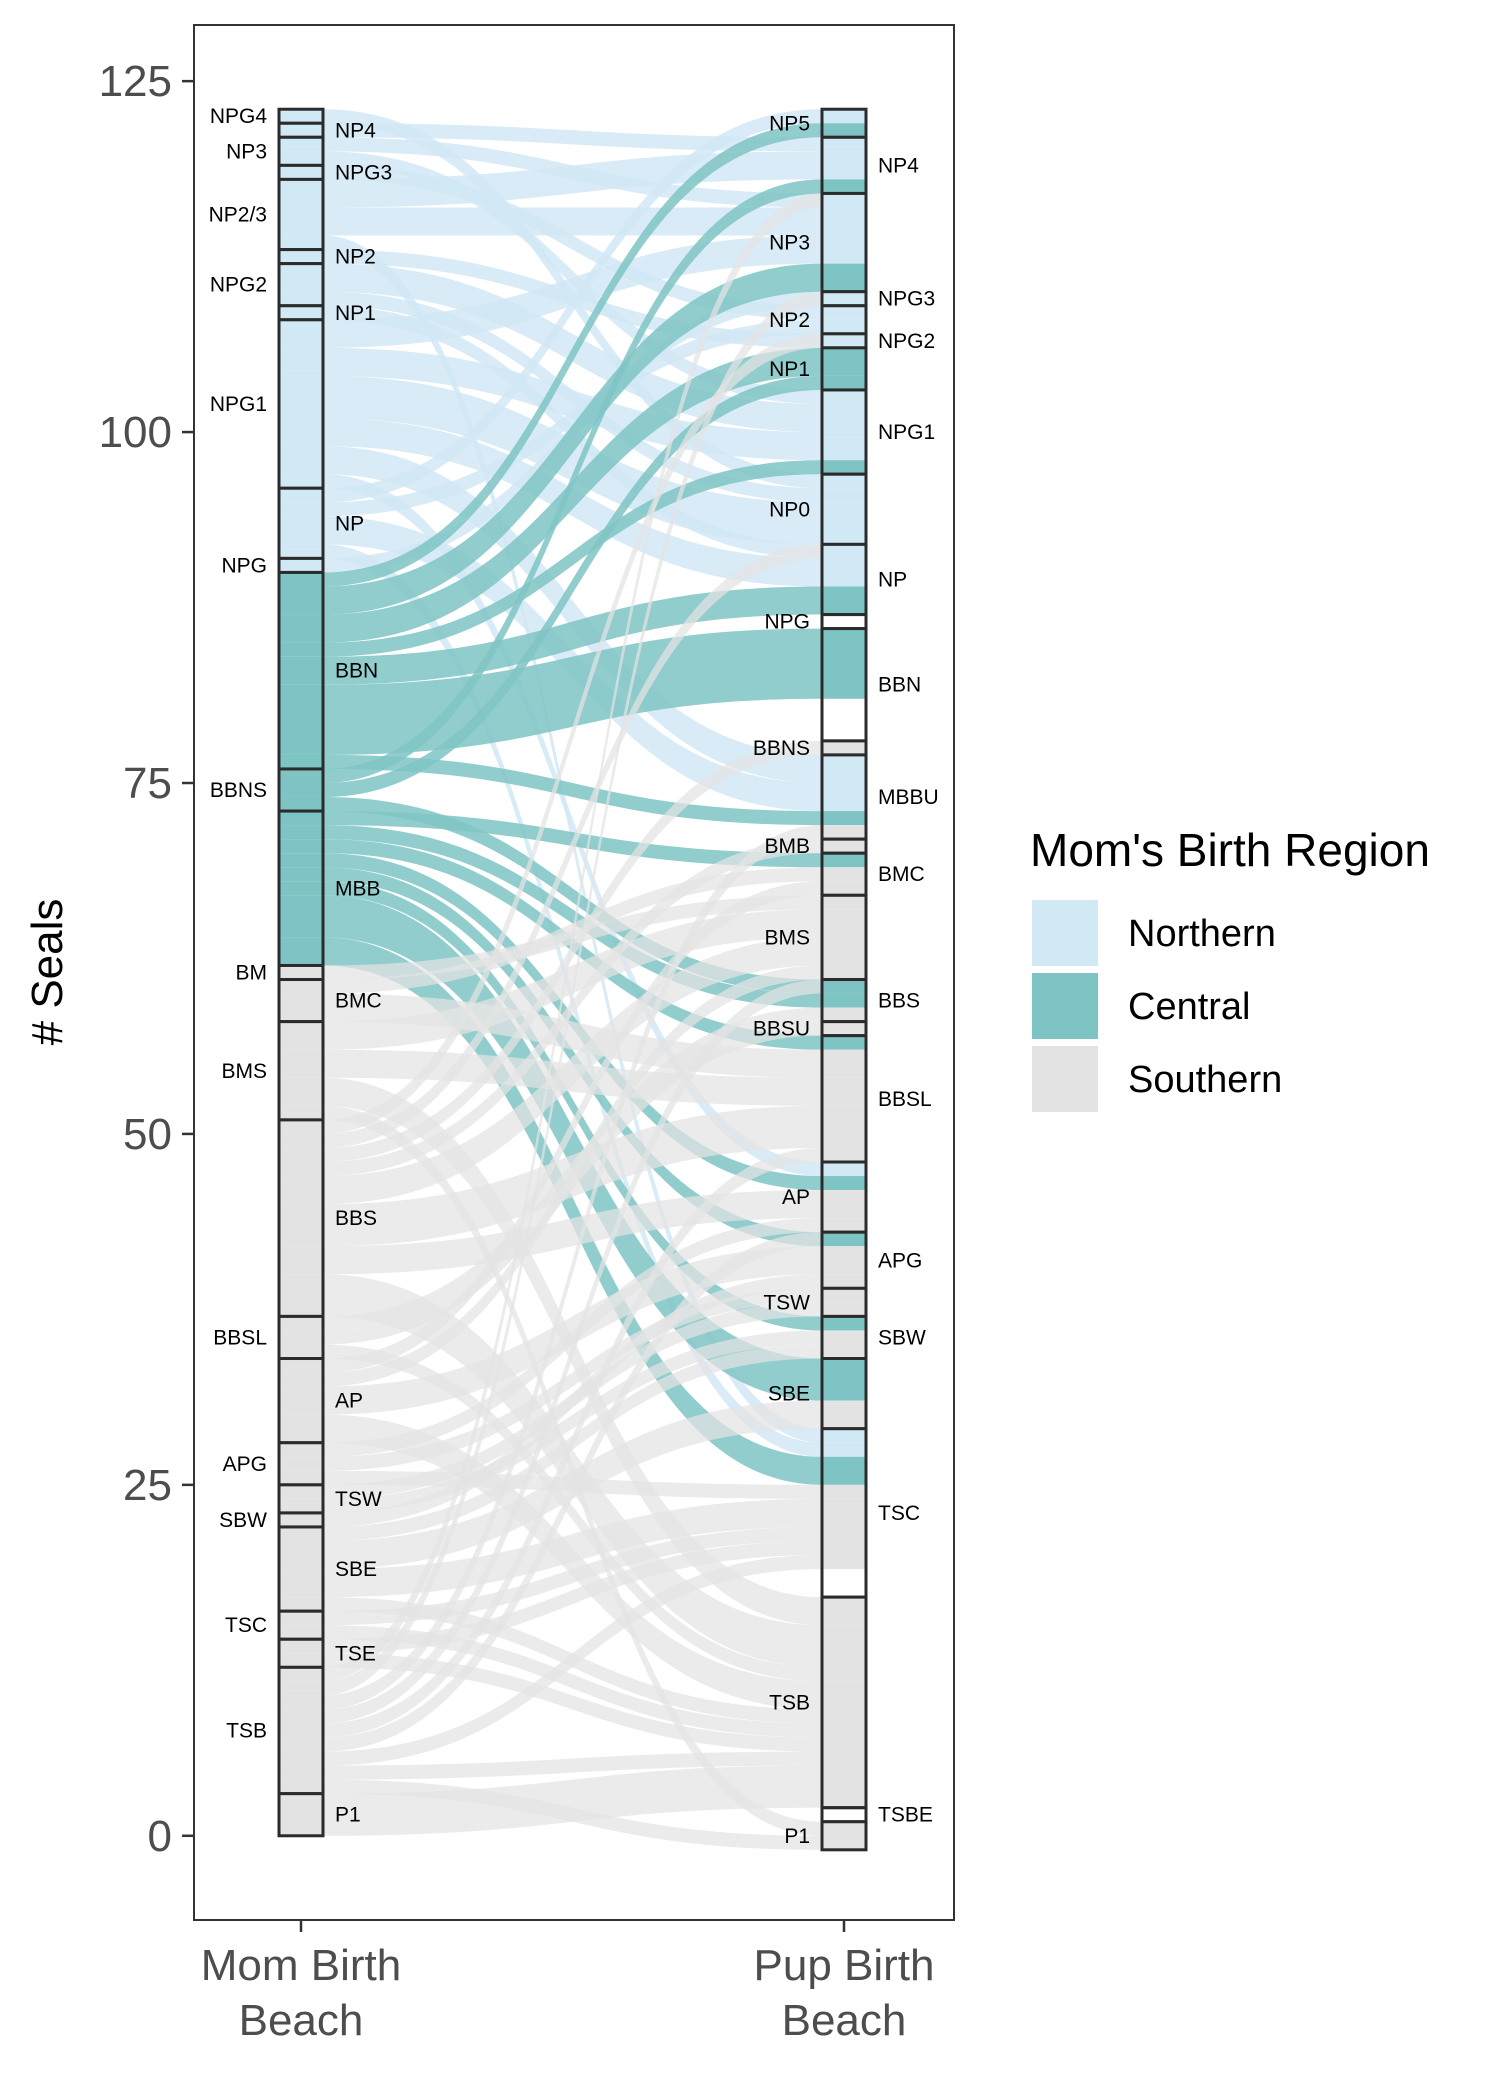 The height and width of the screenshot is (2100, 1500). Describe the element at coordinates (1230, 850) in the screenshot. I see `legend-title: Mom's Birth Region` at that location.